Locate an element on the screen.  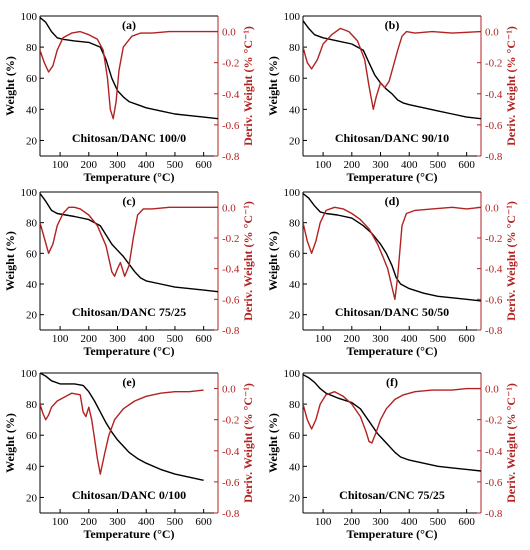
panel-title: Chitosan/DANC 90/10 is located at coordinates (392, 138).